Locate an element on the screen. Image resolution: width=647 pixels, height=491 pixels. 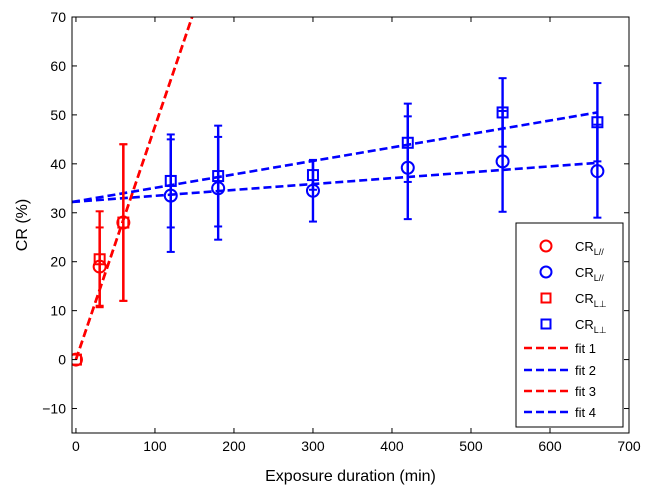
y-axis-label: CR (%) is located at coordinates (22, 225).